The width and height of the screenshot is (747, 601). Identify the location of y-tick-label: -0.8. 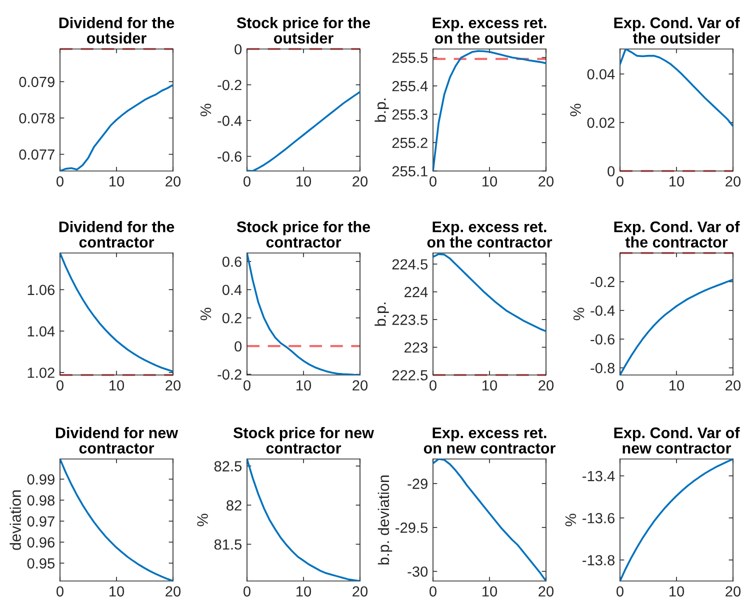
(602, 368).